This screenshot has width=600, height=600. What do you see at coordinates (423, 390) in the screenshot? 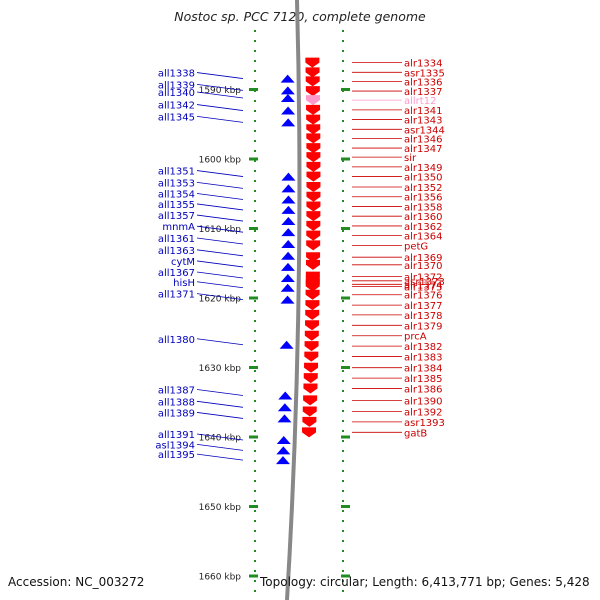
I see `forward-gene-label: alr1386` at bounding box center [423, 390].